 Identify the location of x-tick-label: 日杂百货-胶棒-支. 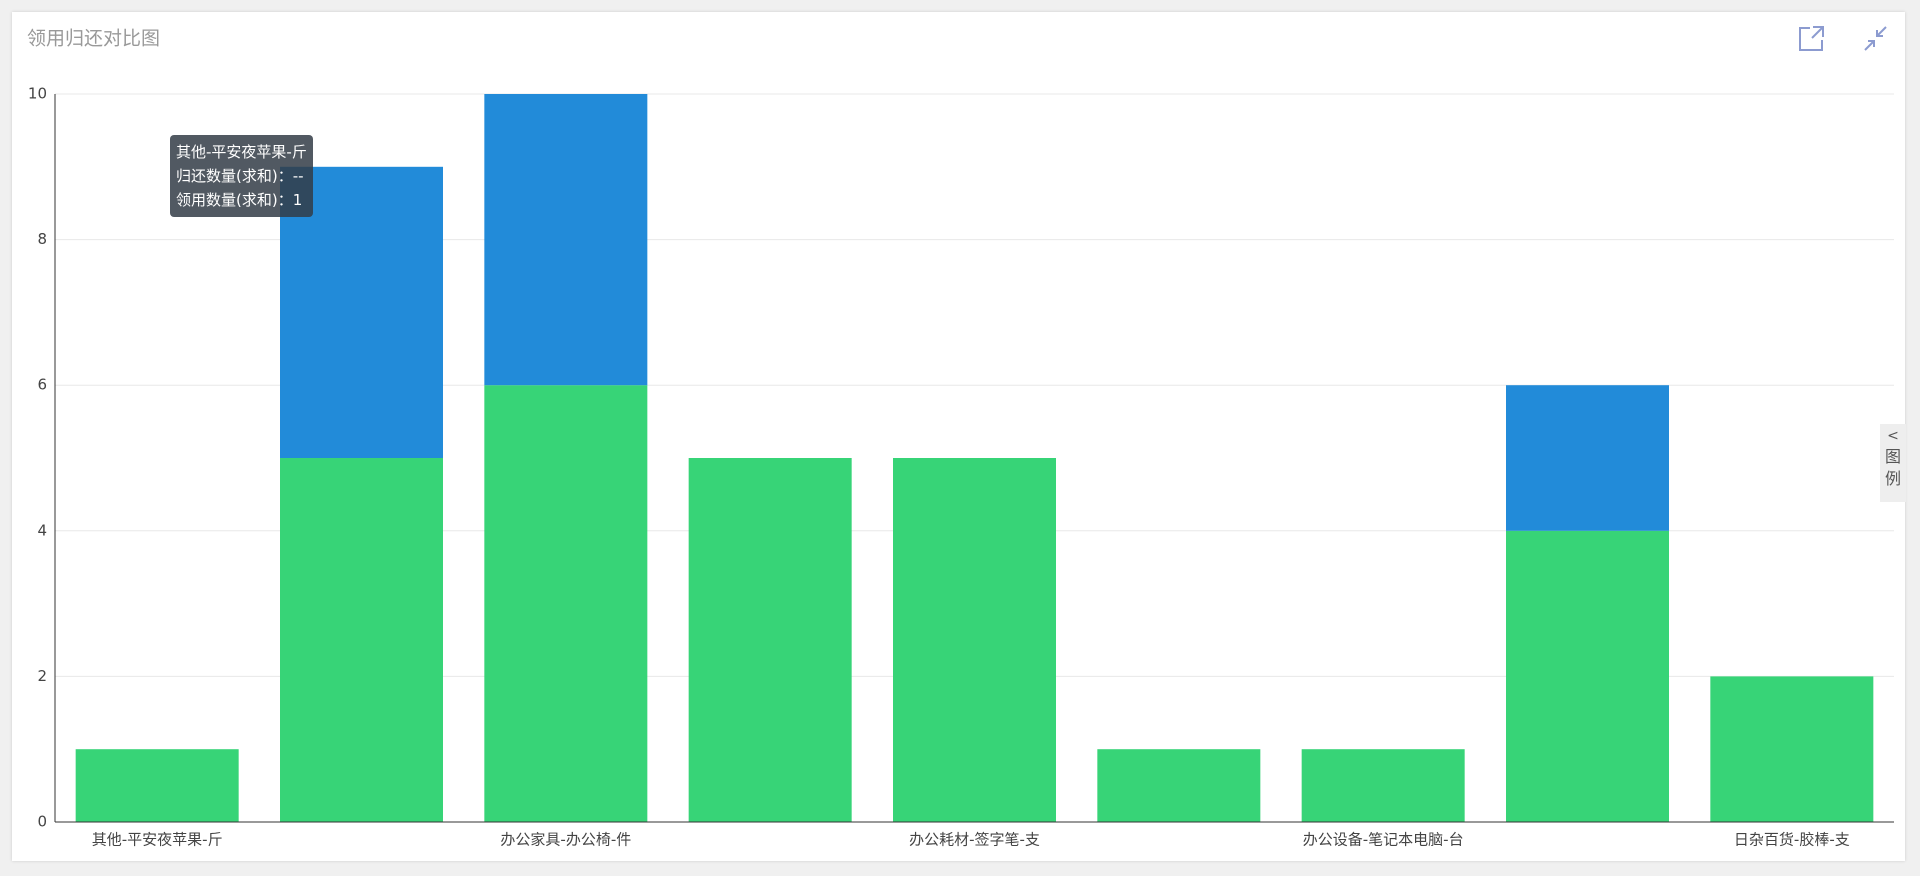
(1792, 840).